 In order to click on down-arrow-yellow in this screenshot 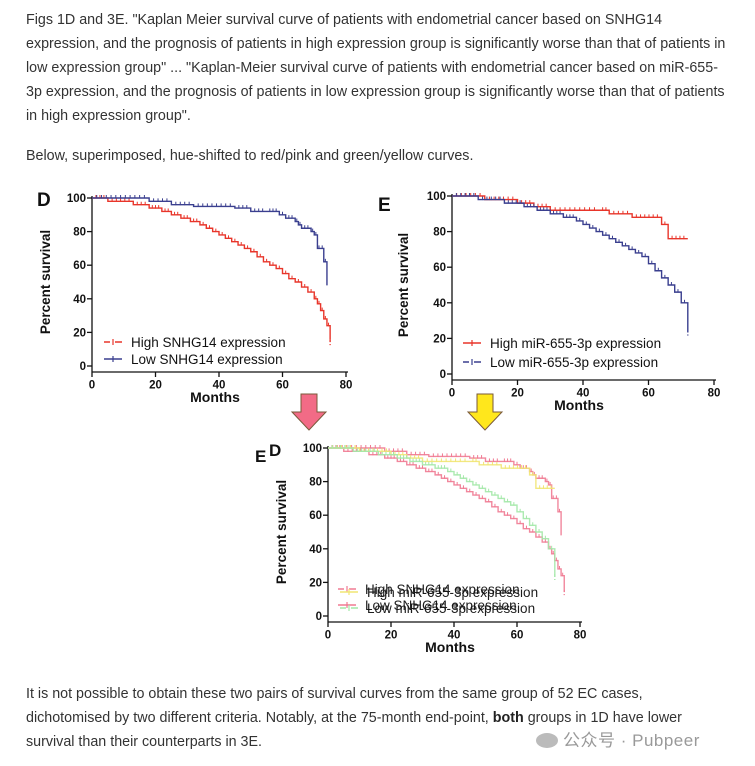, I will do `click(485, 412)`.